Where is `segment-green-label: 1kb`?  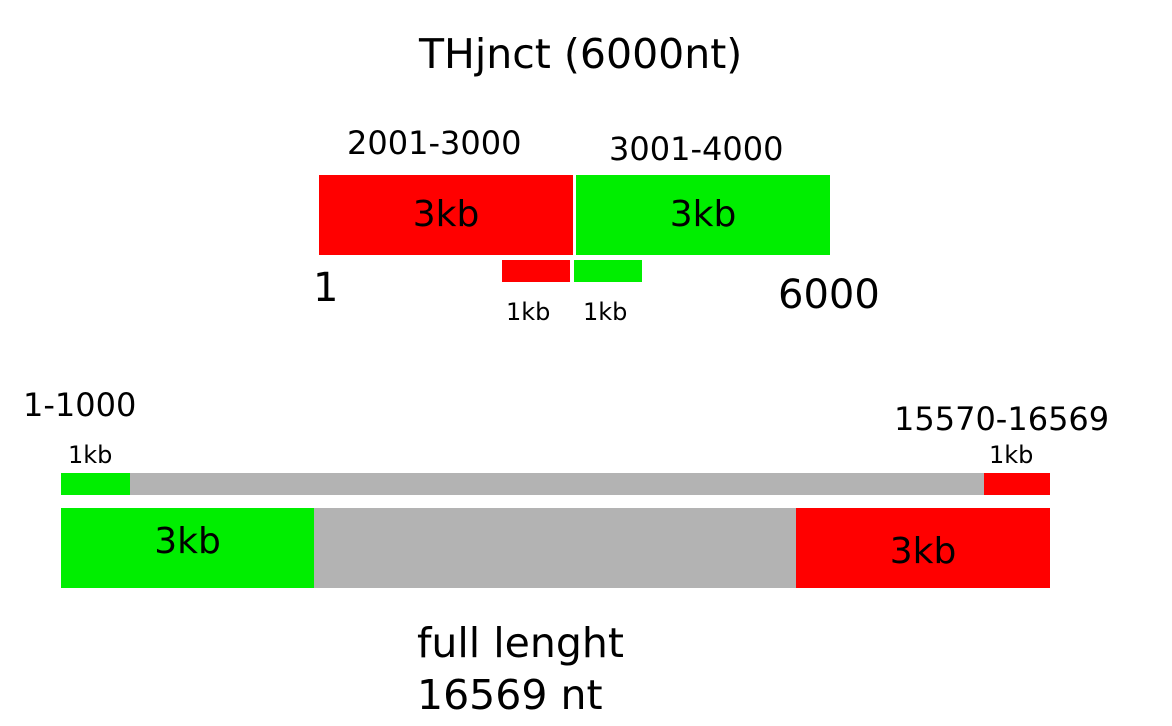 segment-green-label: 1kb is located at coordinates (605, 312).